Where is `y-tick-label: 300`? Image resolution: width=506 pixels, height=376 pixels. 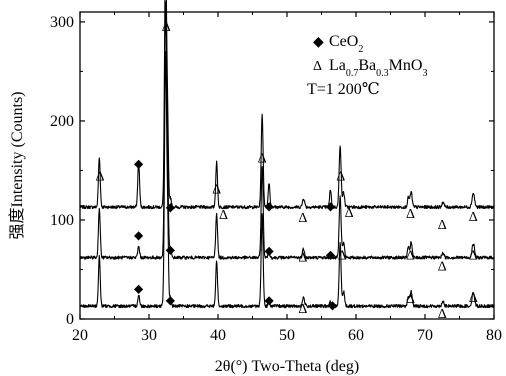 y-tick-label: 300 is located at coordinates (62, 22).